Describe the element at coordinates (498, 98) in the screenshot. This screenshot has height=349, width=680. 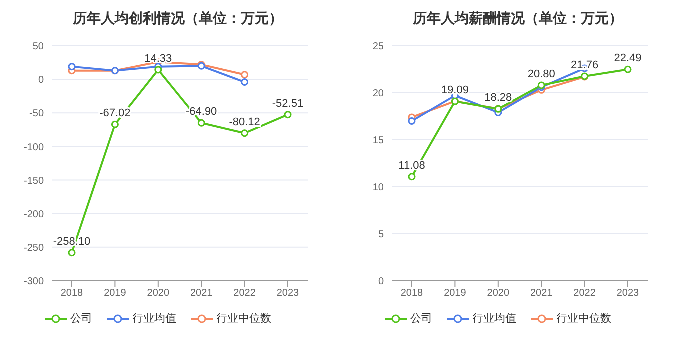
I see `data-label: 18.28` at that location.